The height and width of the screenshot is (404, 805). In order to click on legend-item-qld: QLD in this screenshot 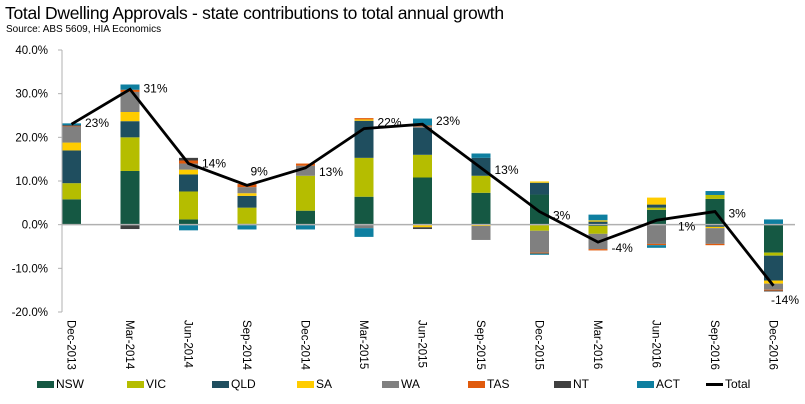, I will do `click(234, 384)`.